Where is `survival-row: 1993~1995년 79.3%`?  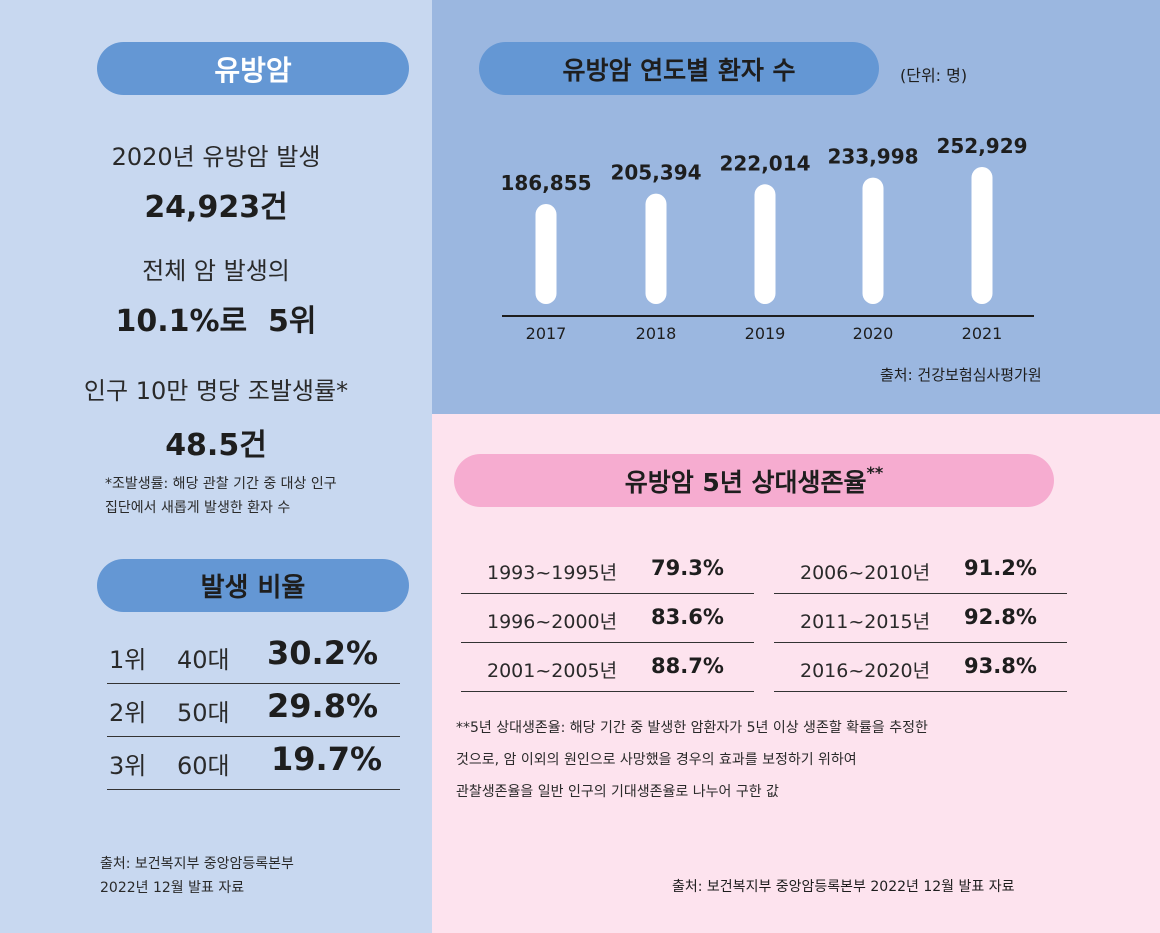
survival-row: 1993~1995년 79.3% is located at coordinates (607, 570).